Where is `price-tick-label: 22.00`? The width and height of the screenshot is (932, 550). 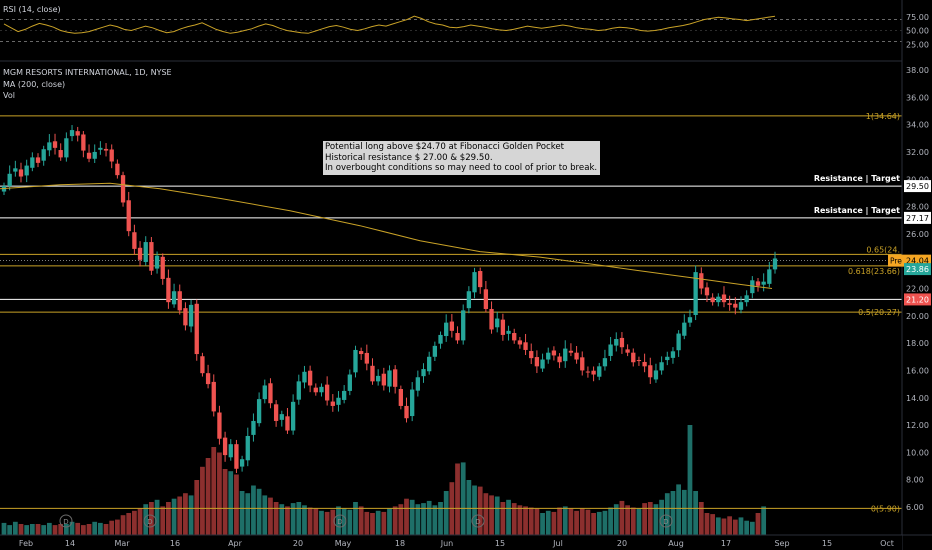
price-tick-label: 22.00 is located at coordinates (917, 289).